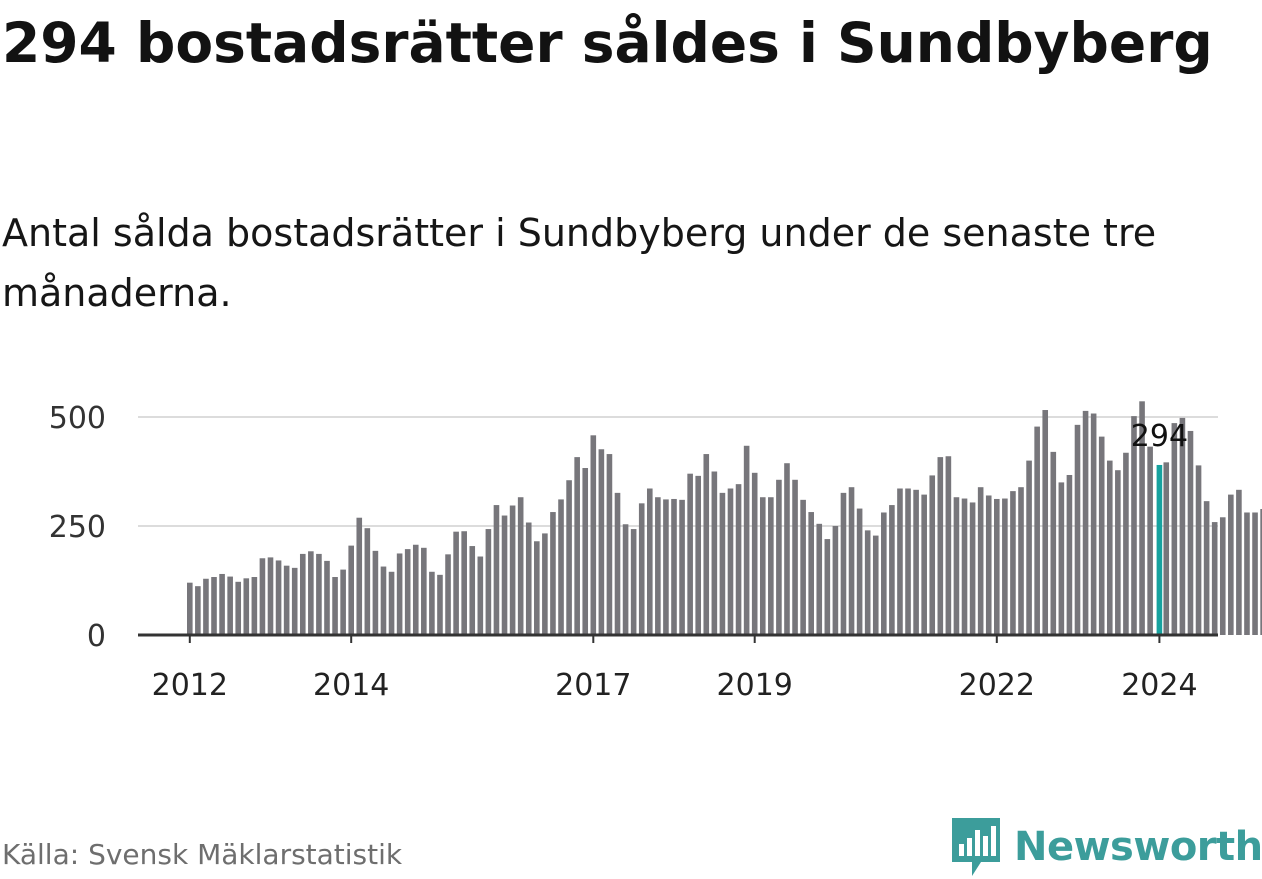  I want to click on highlight-value-label: 294, so click(1159, 436).